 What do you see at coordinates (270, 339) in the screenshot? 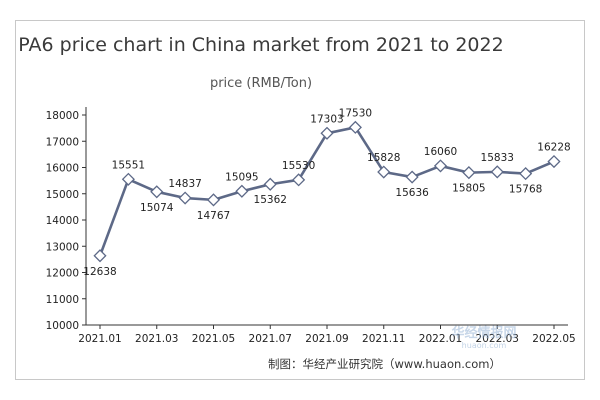
I see `x-tick-label: 2021.07` at bounding box center [270, 339].